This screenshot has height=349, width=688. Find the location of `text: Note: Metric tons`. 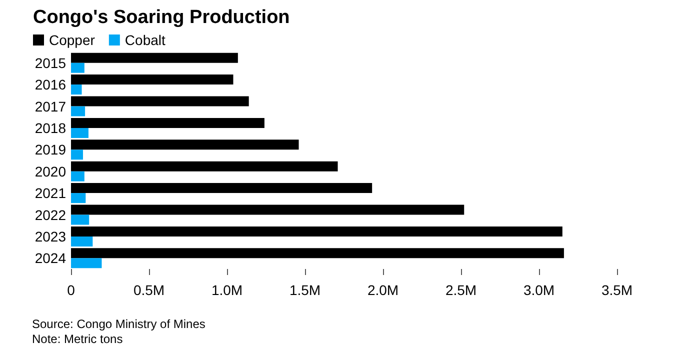

text: Note: Metric tons is located at coordinates (77, 339).